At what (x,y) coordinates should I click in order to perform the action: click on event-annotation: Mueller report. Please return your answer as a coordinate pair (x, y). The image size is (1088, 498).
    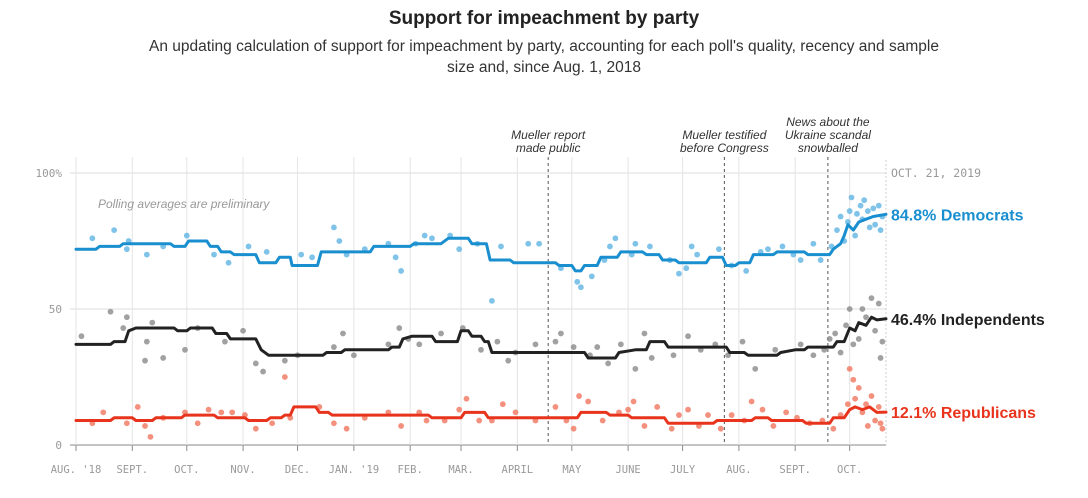
    Looking at the image, I should click on (548, 135).